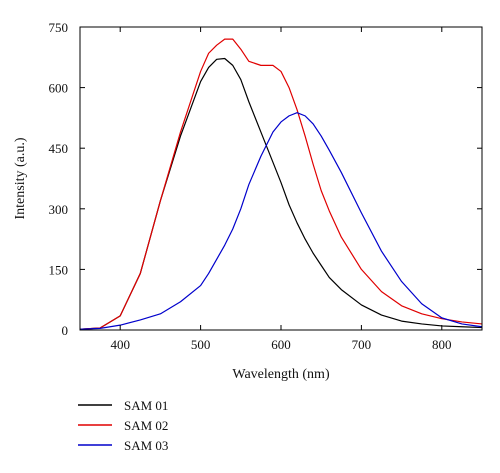 The height and width of the screenshot is (473, 500). I want to click on legend-item-2: SAM 02, so click(123, 425).